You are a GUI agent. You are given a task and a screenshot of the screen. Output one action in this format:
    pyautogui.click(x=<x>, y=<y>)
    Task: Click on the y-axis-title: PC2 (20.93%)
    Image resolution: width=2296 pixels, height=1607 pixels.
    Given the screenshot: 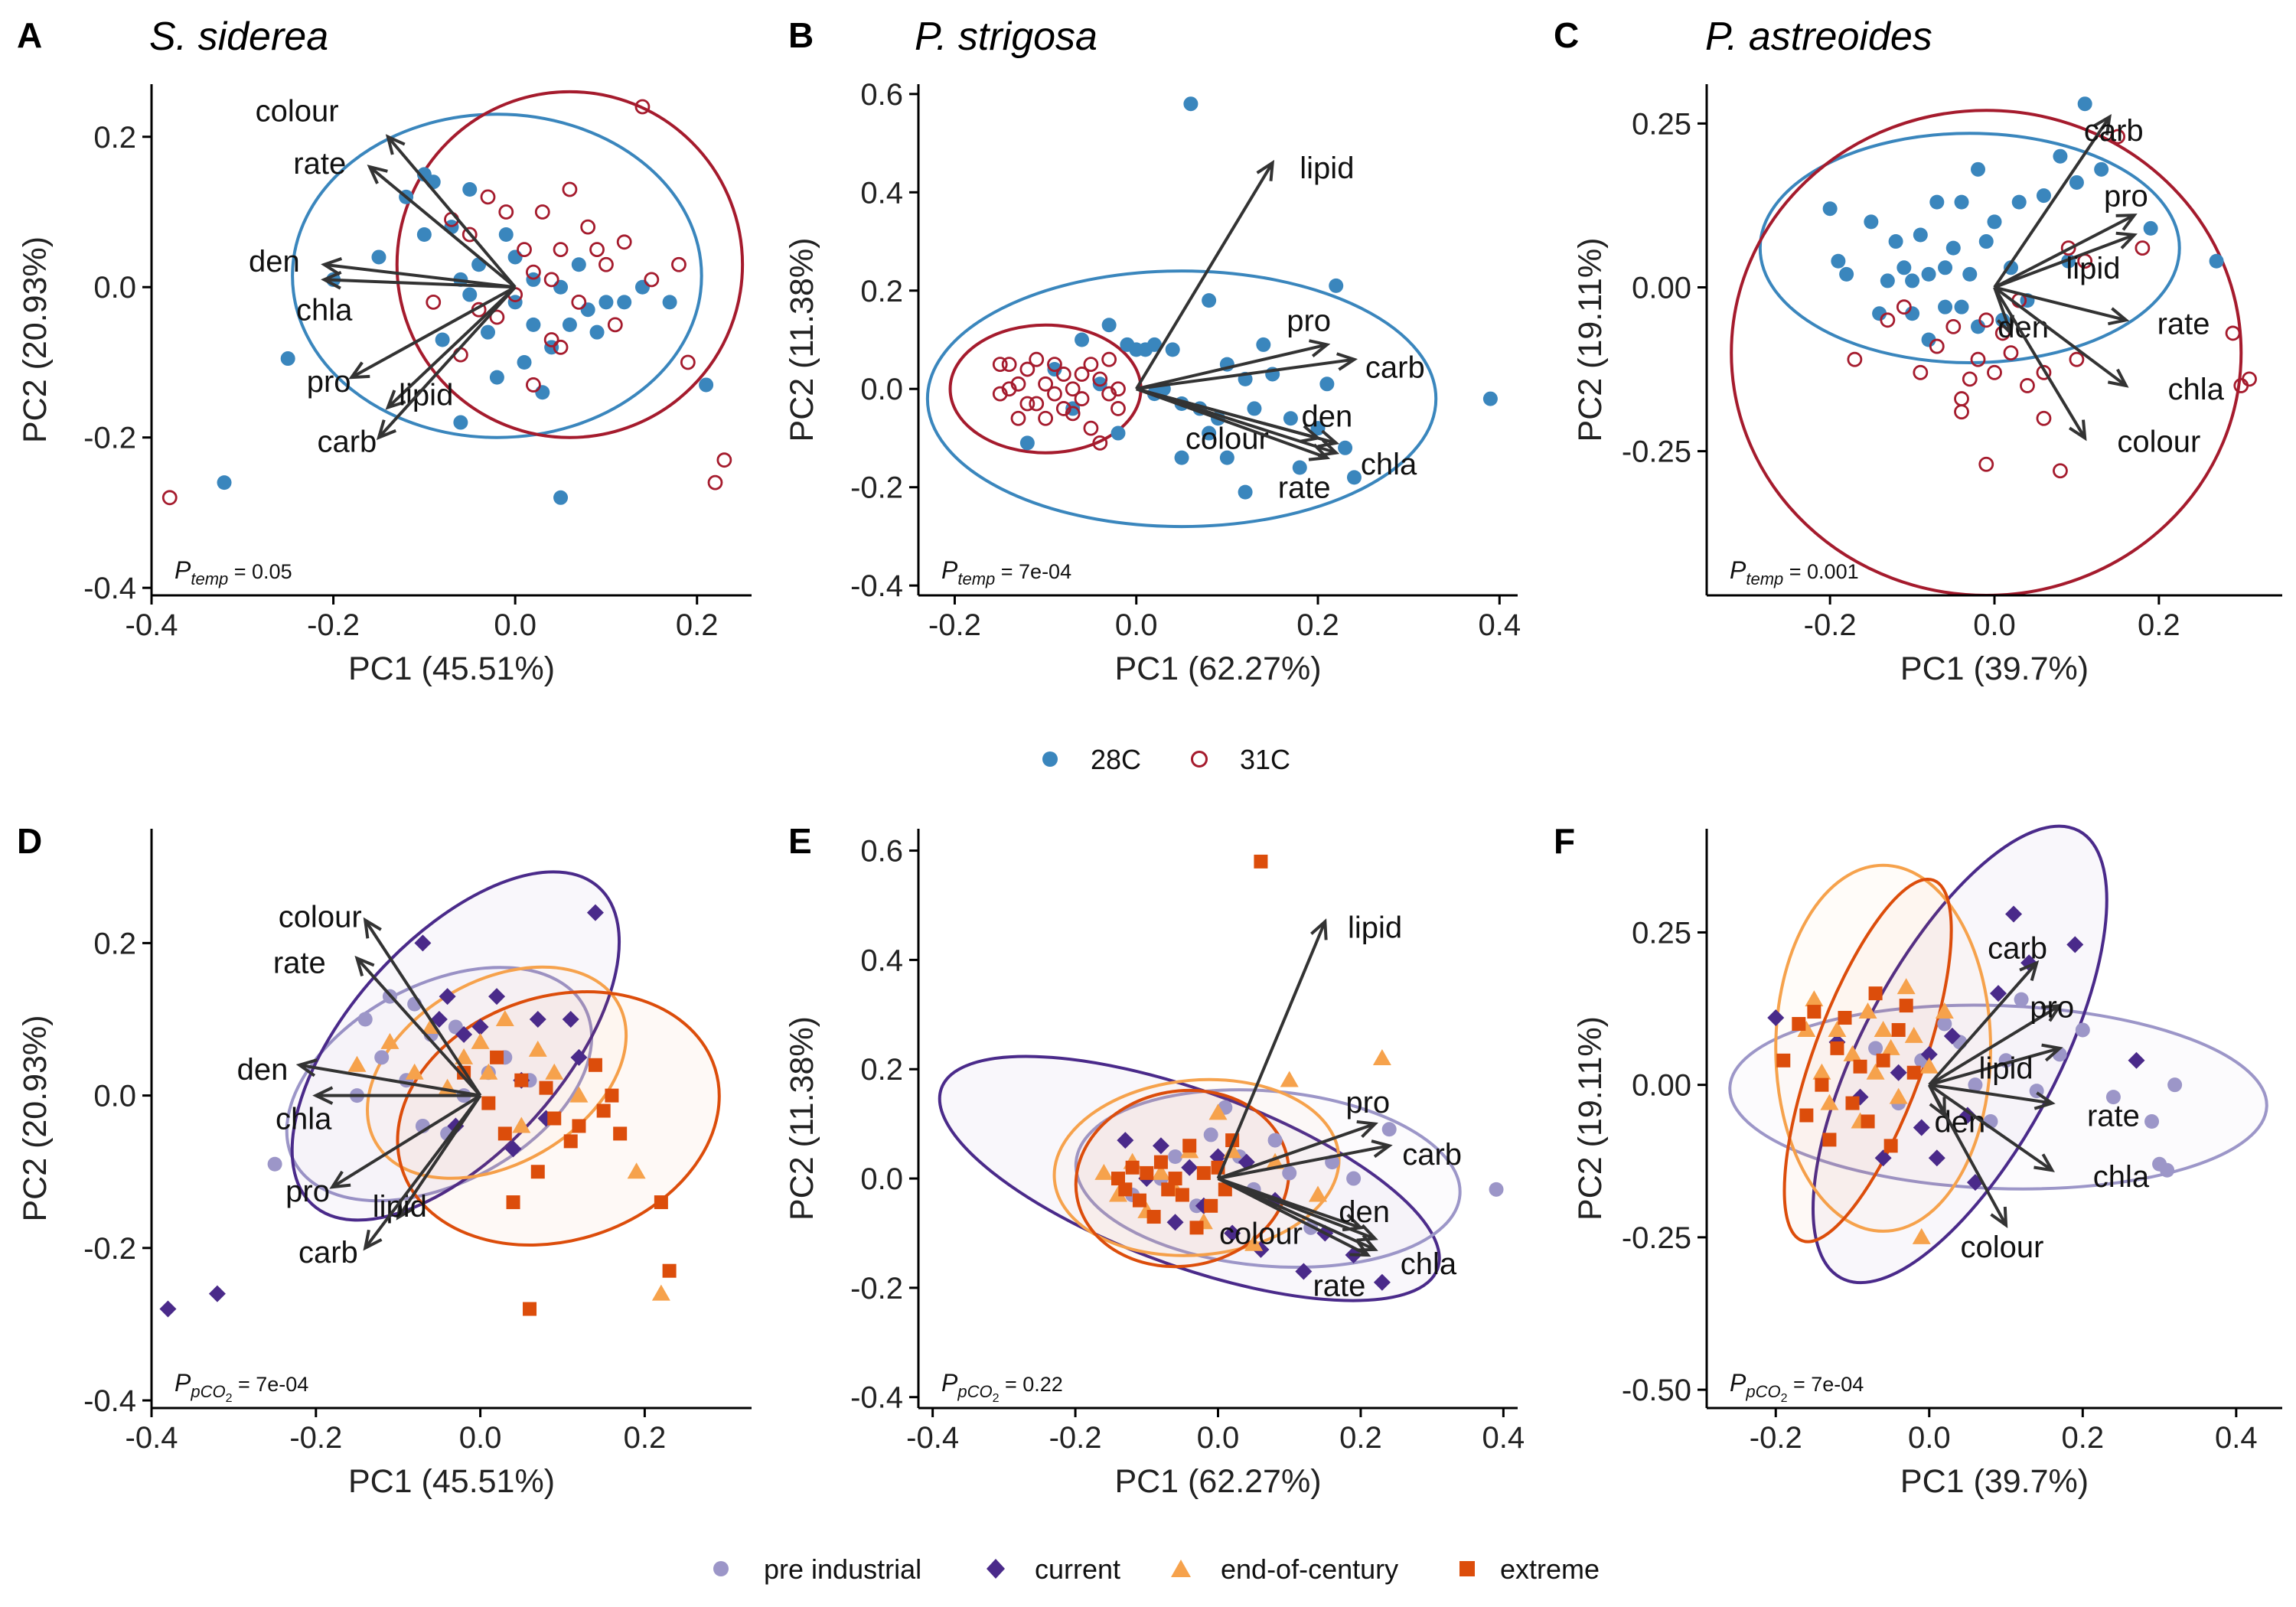 What is the action you would take?
    pyautogui.click(x=35, y=1118)
    